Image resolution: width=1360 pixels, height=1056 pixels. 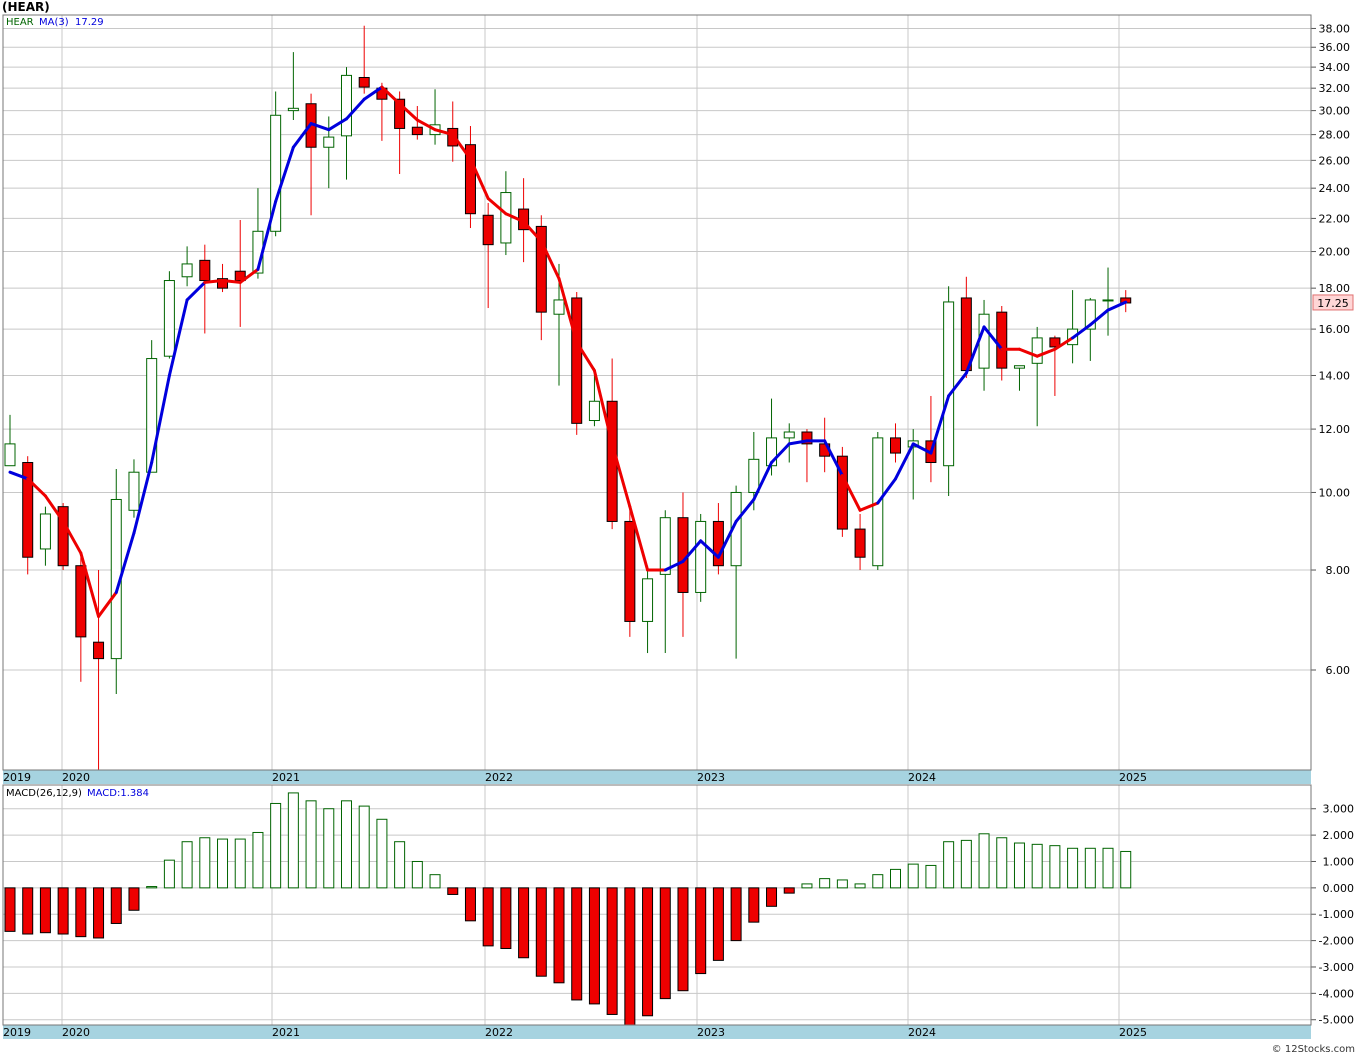 What do you see at coordinates (1335, 88) in the screenshot?
I see `price-tick-label: 32.00` at bounding box center [1335, 88].